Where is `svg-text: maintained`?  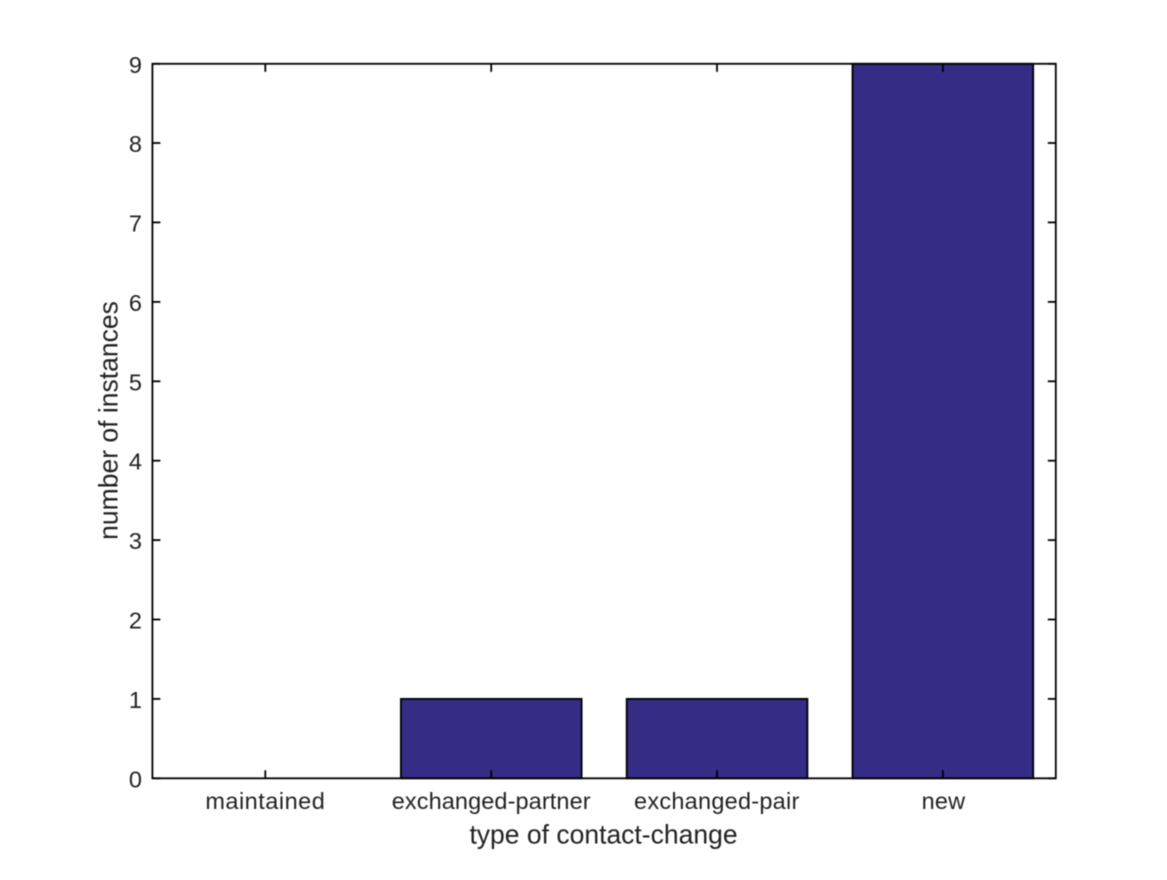
svg-text: maintained is located at coordinates (265, 801).